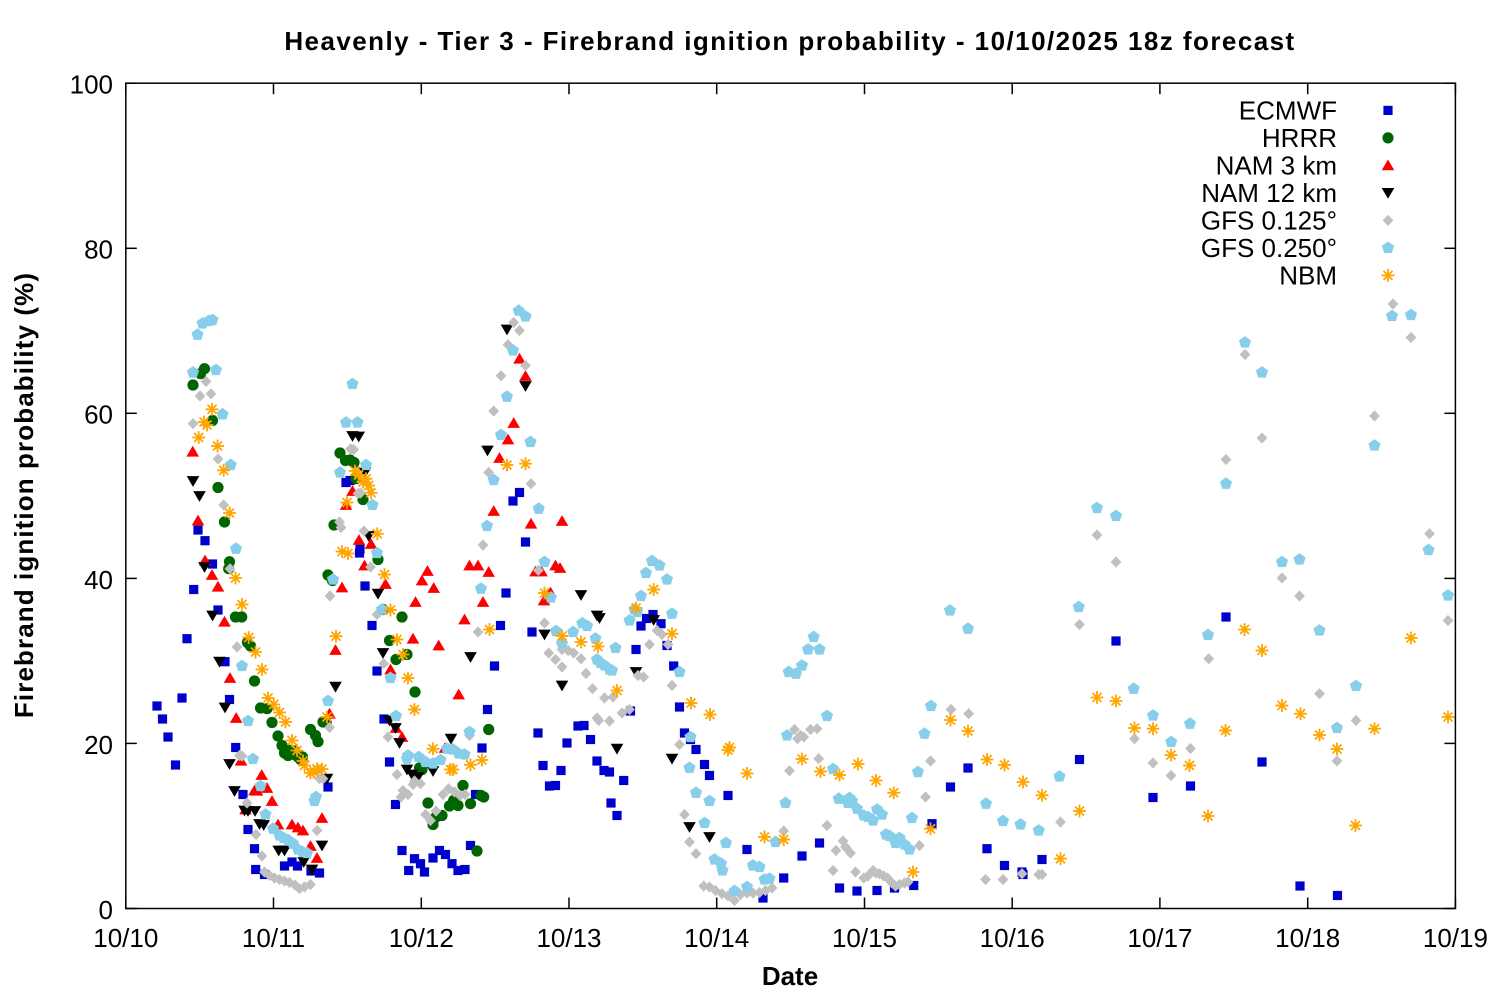 The image size is (1500, 1000). I want to click on svg-text: 10/10, so click(125, 938).